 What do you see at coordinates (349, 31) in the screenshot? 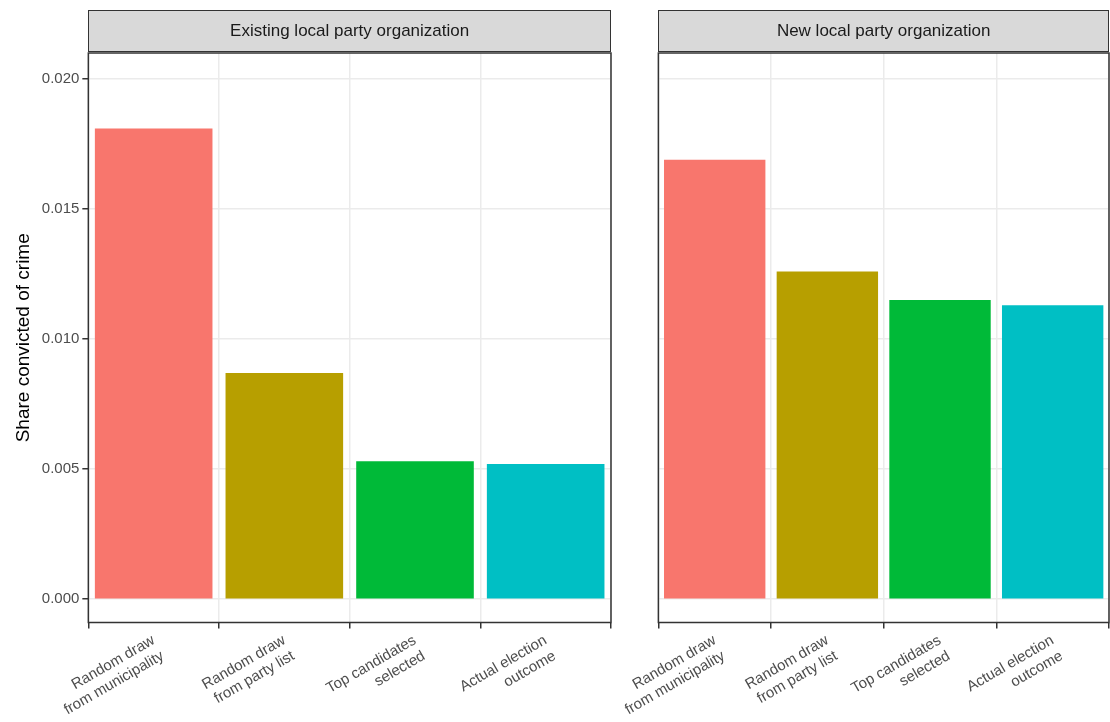
I see `chart-title: Existing local party organization` at bounding box center [349, 31].